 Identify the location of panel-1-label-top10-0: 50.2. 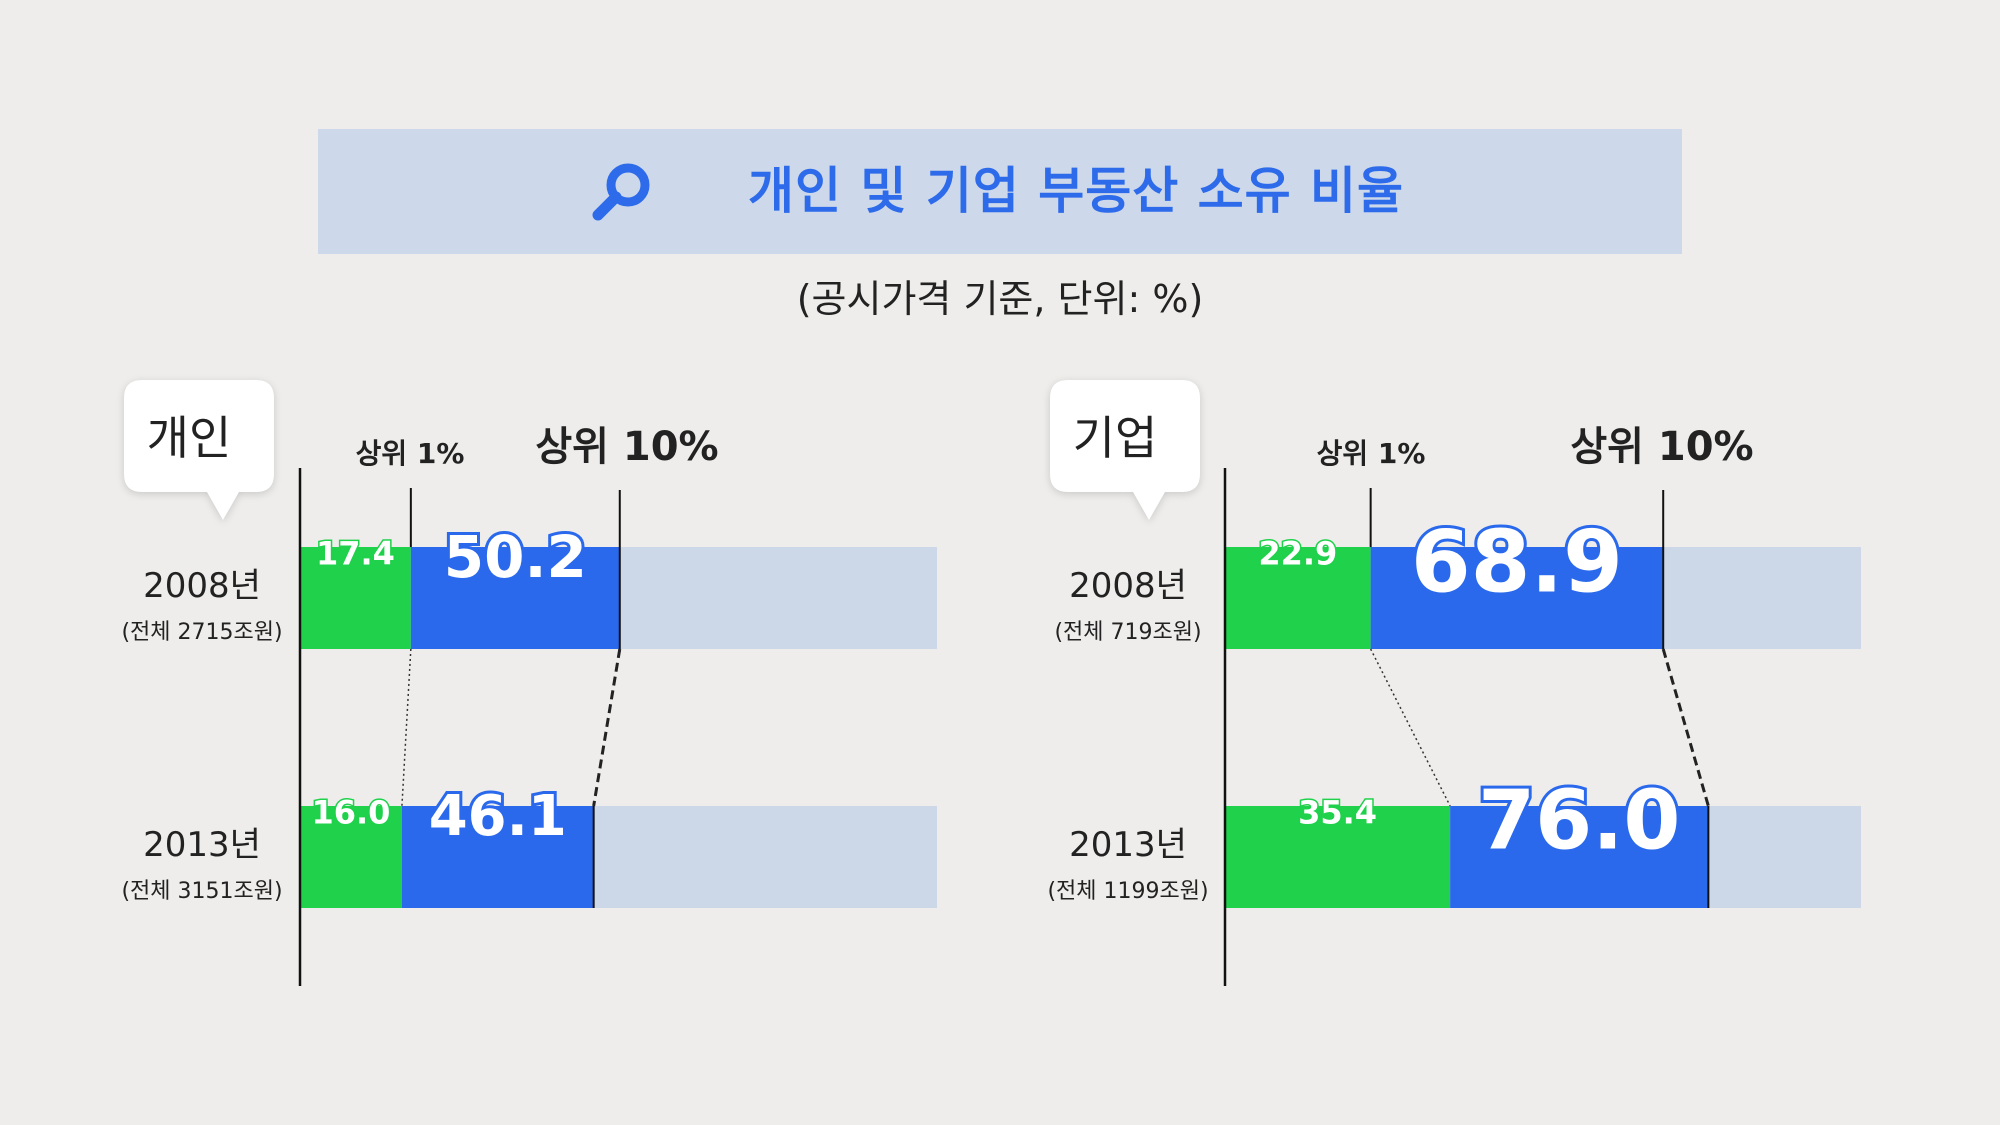
(515, 557).